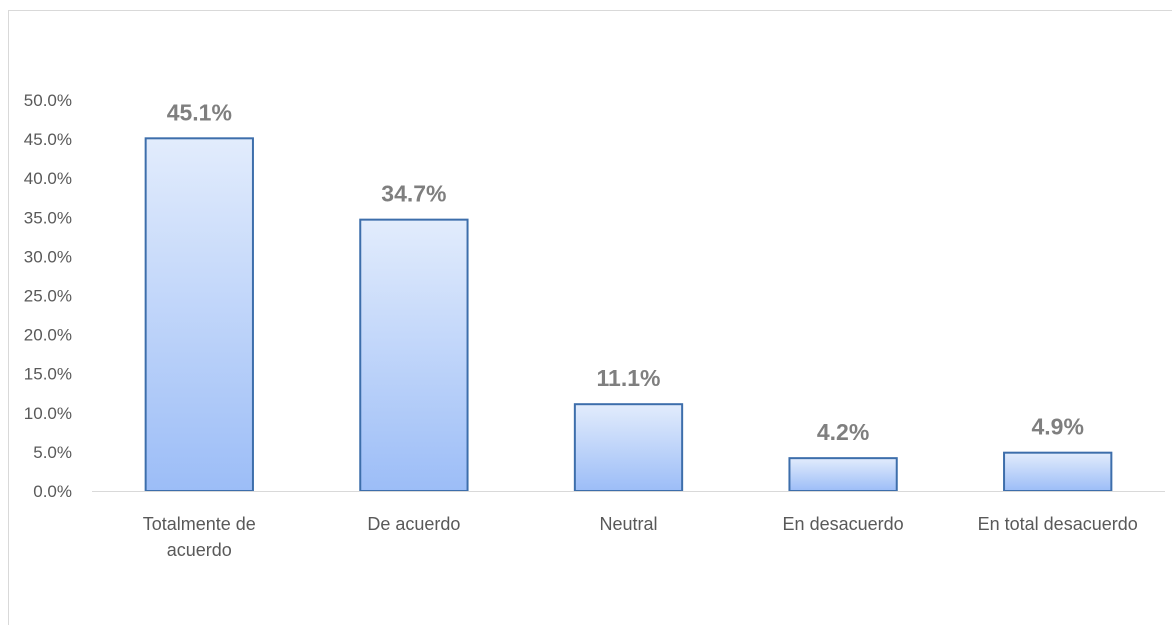 The image size is (1173, 626). Describe the element at coordinates (1057, 427) in the screenshot. I see `bar-data-label: 4.9%` at that location.